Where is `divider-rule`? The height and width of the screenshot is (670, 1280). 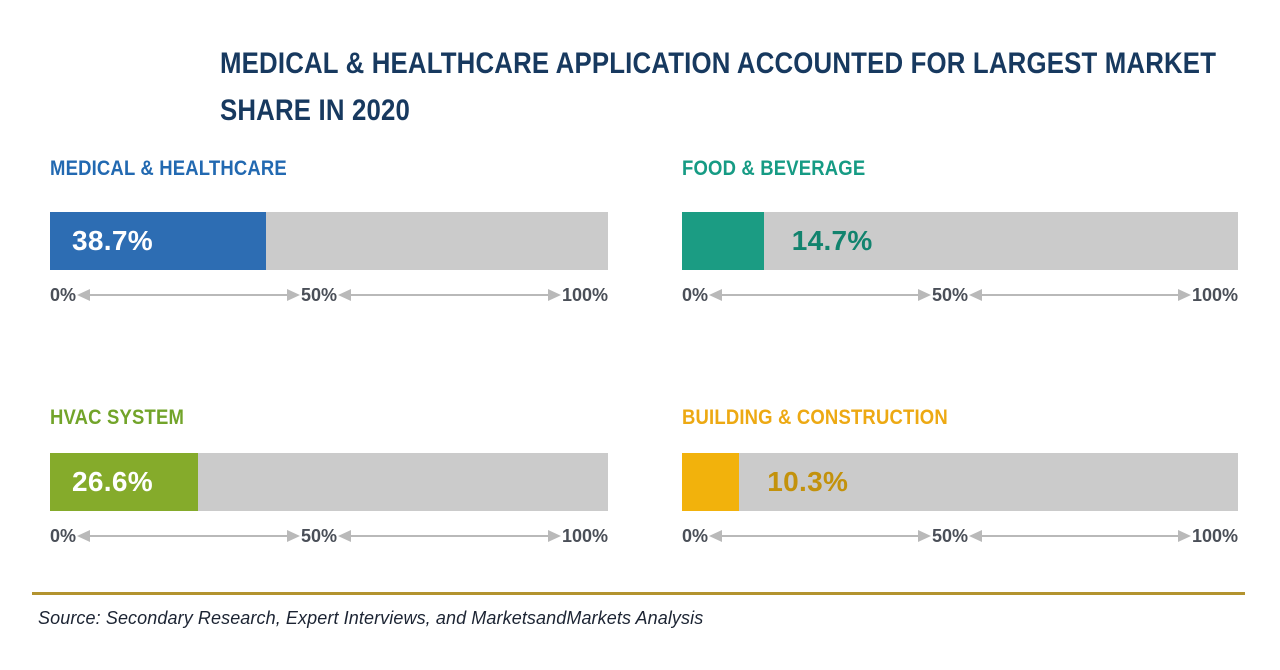
divider-rule is located at coordinates (638, 593).